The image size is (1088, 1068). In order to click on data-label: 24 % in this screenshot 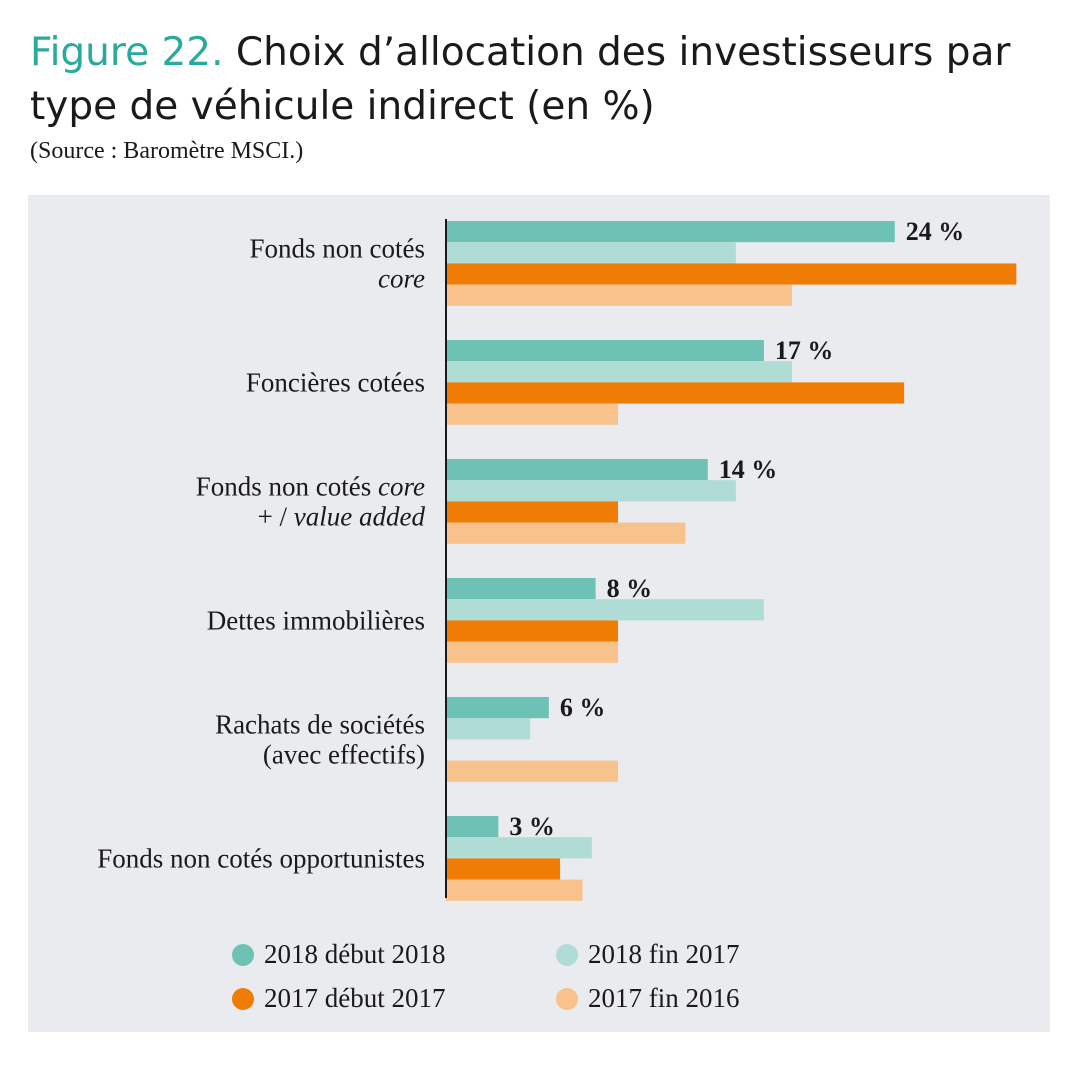, I will do `click(935, 231)`.